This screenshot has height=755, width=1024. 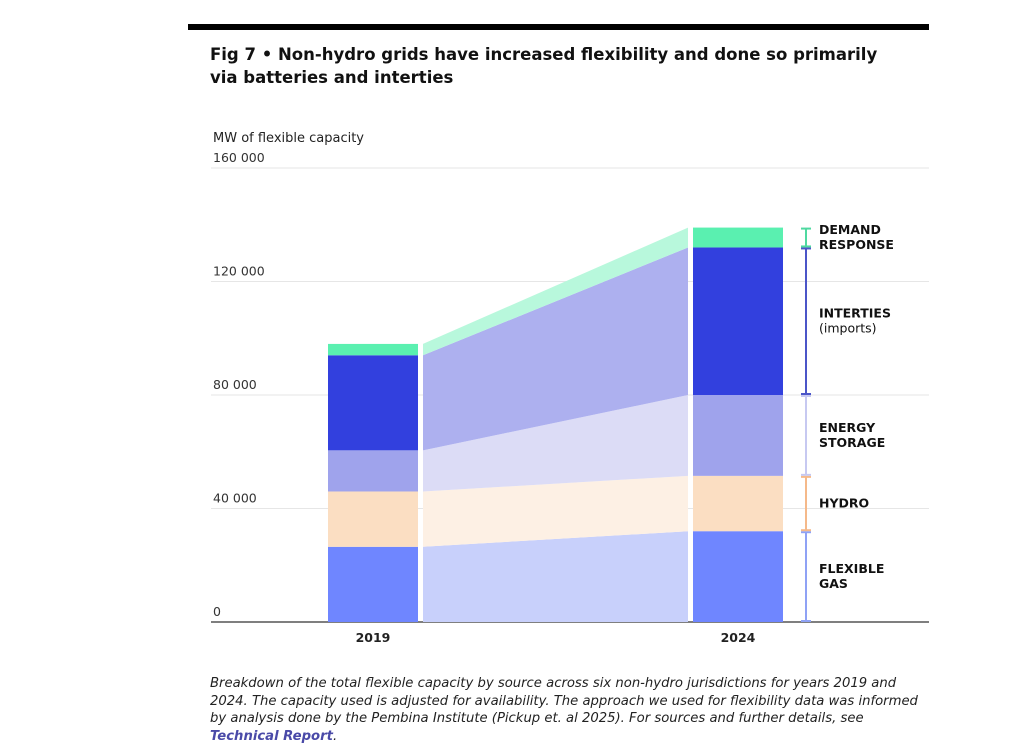 What do you see at coordinates (235, 498) in the screenshot?
I see `y-tick-label: 40 000` at bounding box center [235, 498].